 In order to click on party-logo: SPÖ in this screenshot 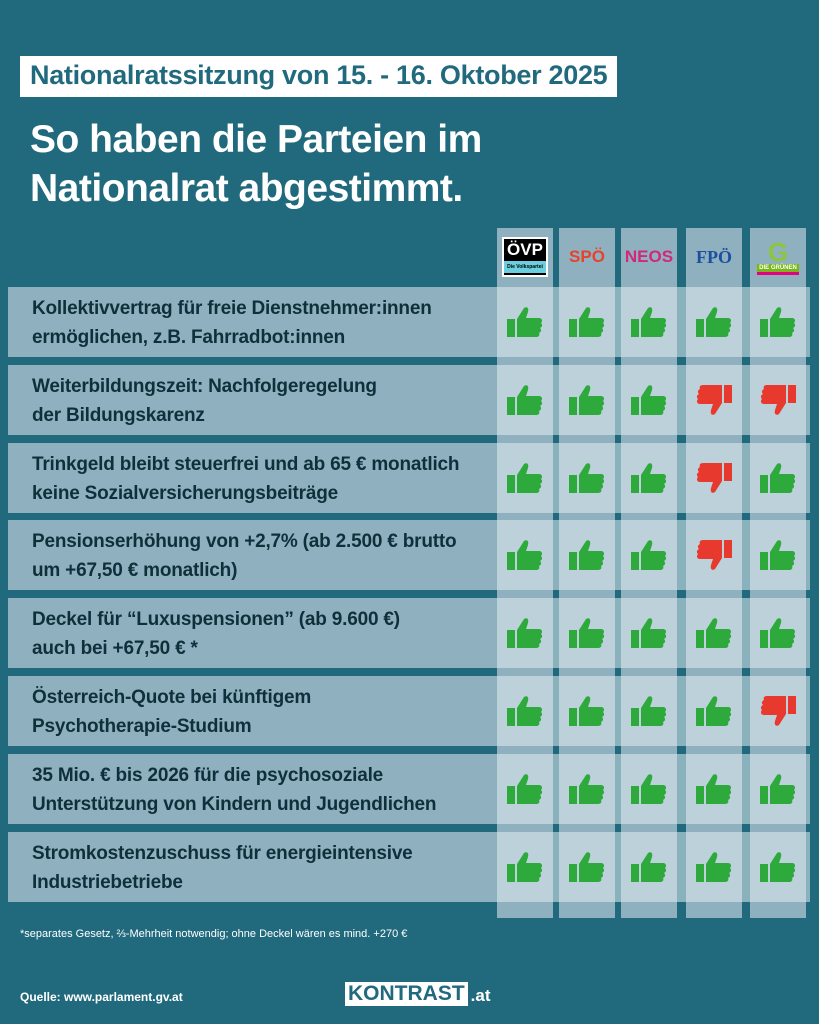, I will do `click(587, 257)`.